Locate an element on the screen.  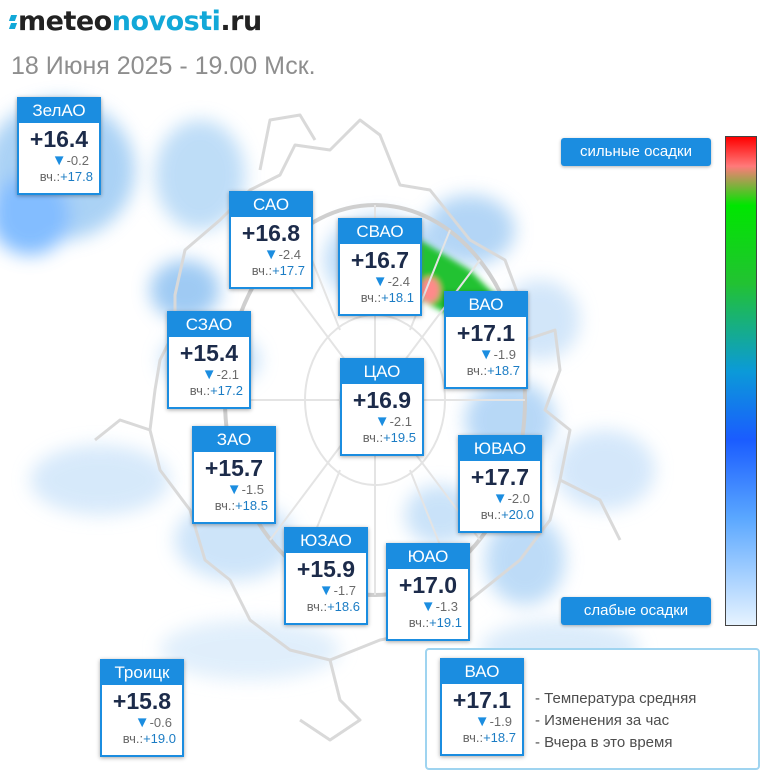
sample-district-name: ВАО is located at coordinates (482, 672).